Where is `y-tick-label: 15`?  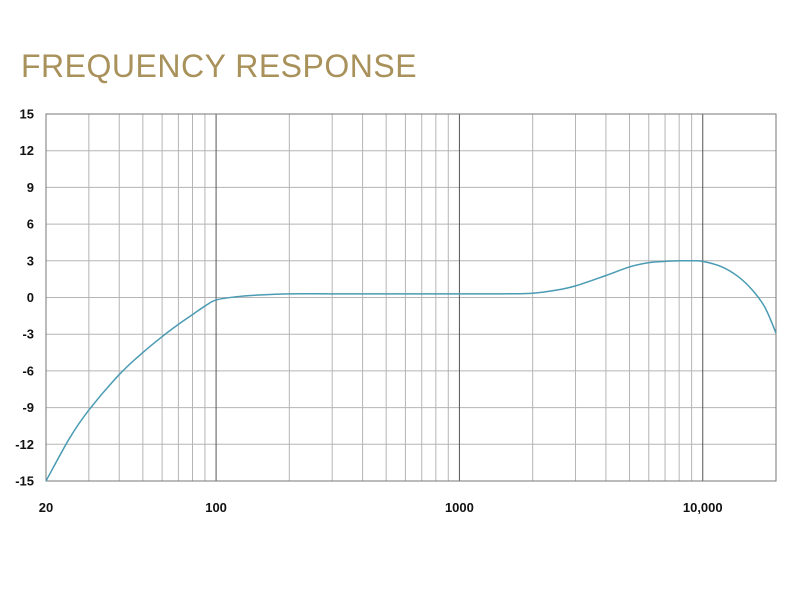
y-tick-label: 15 is located at coordinates (27, 114).